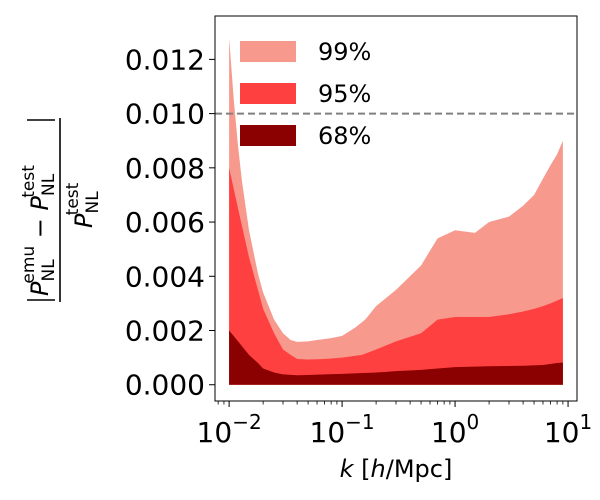 The height and width of the screenshot is (500, 600). Describe the element at coordinates (394, 425) in the screenshot. I see `x-axis-ticks: 10⁻² 10⁻¹ 10⁰ 10¹` at that location.